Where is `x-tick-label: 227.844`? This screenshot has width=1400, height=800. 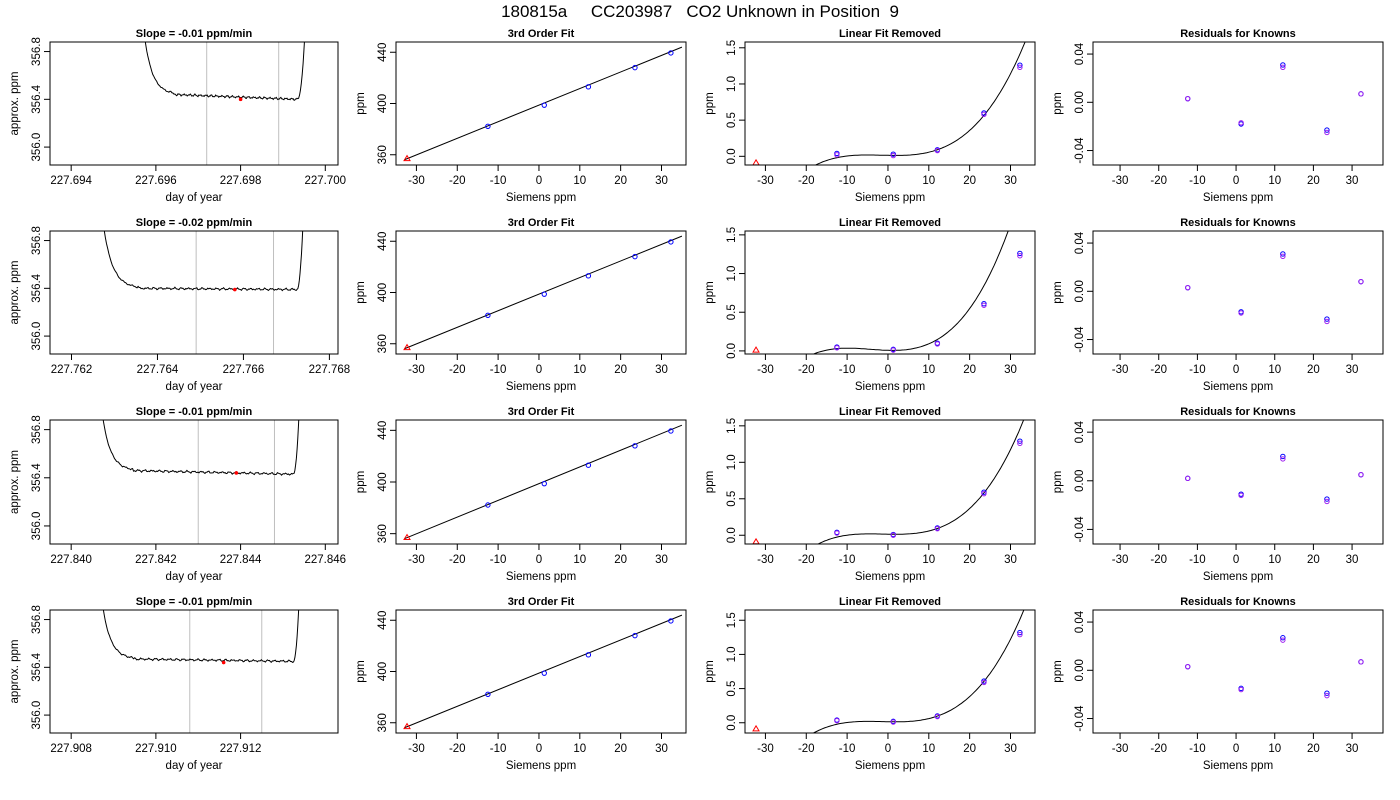
x-tick-label: 227.844 is located at coordinates (241, 560).